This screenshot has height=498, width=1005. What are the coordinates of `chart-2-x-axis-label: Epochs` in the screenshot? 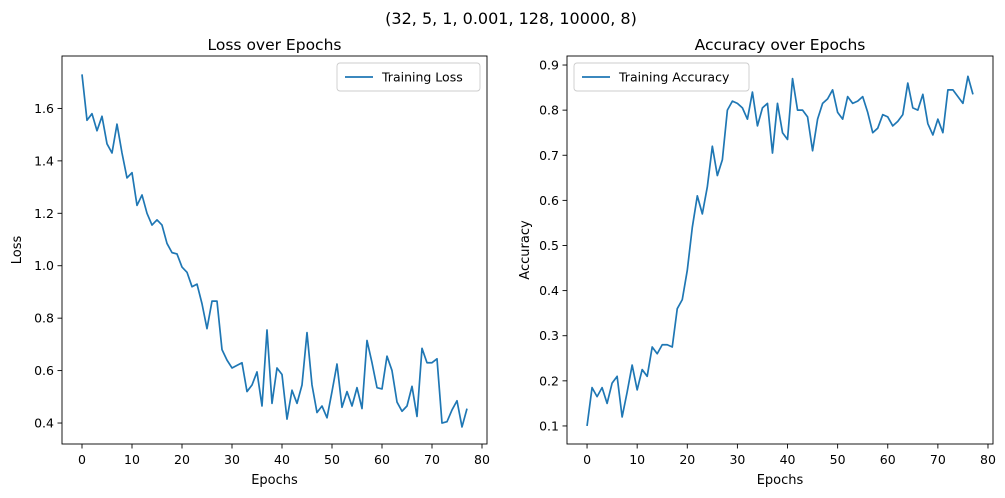 It's located at (780, 480).